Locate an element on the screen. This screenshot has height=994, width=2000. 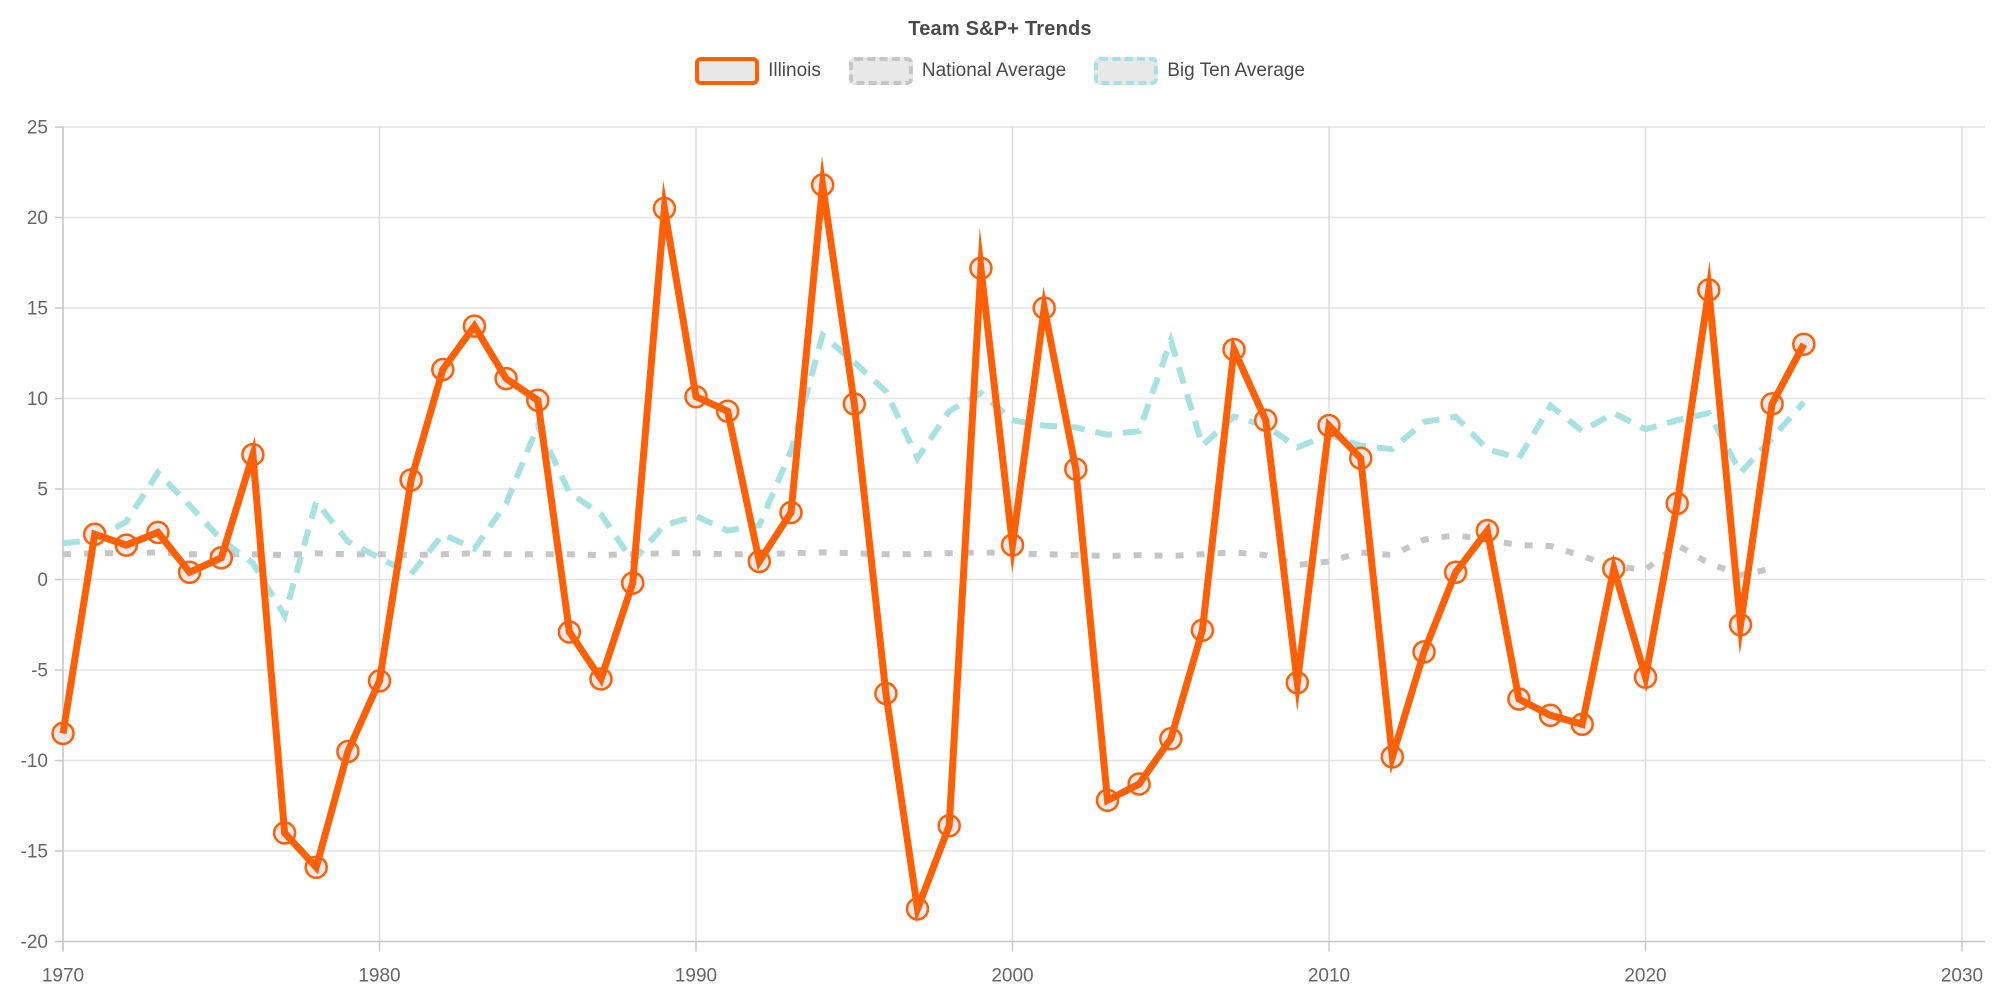
y-tick-label: 5 is located at coordinates (42, 490).